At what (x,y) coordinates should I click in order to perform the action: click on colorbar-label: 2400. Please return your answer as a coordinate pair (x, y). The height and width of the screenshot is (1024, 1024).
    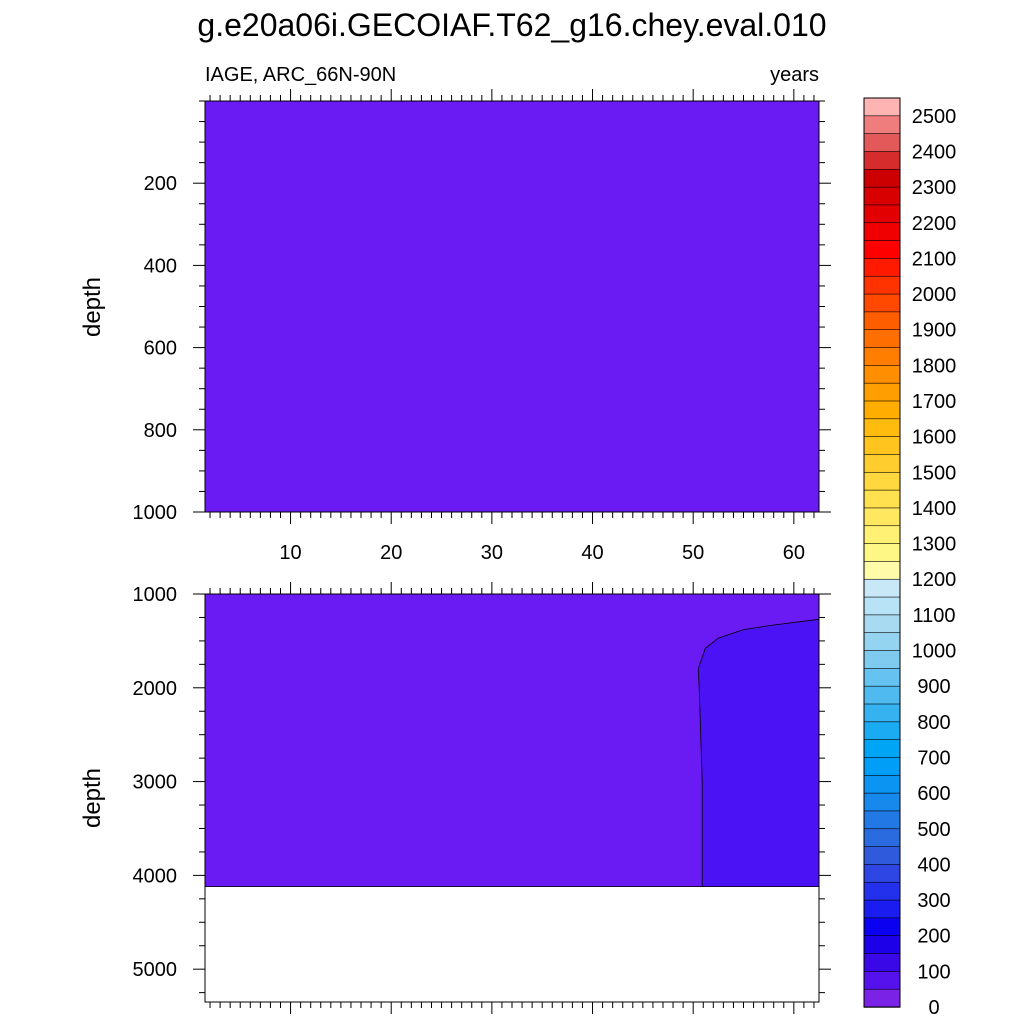
    Looking at the image, I should click on (934, 153).